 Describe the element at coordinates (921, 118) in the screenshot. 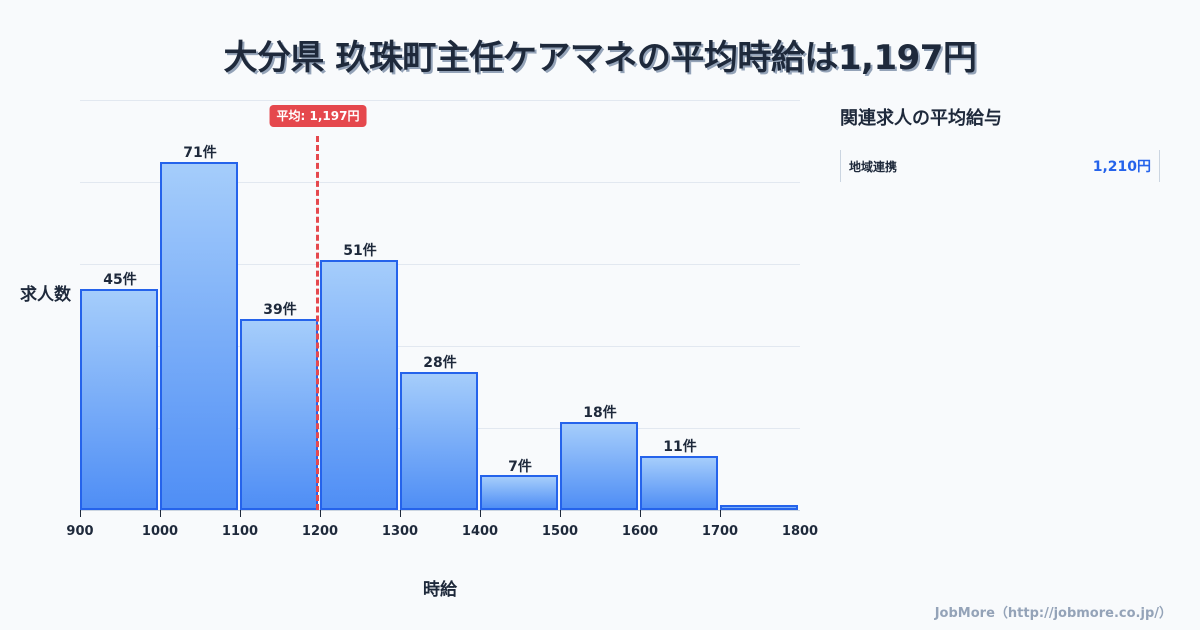

I see `related-salary-title: 関連求人の平均給与` at that location.